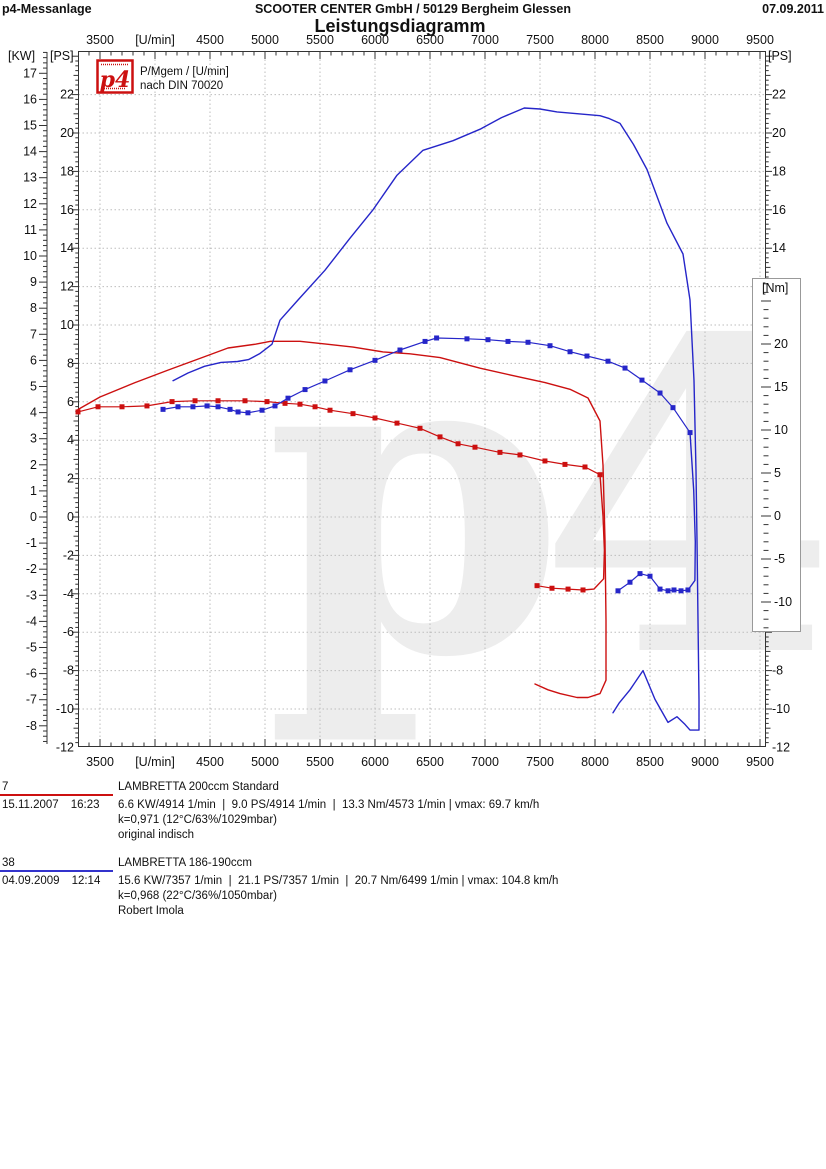  What do you see at coordinates (781, 747) in the screenshot?
I see `svg-text: -12` at bounding box center [781, 747].